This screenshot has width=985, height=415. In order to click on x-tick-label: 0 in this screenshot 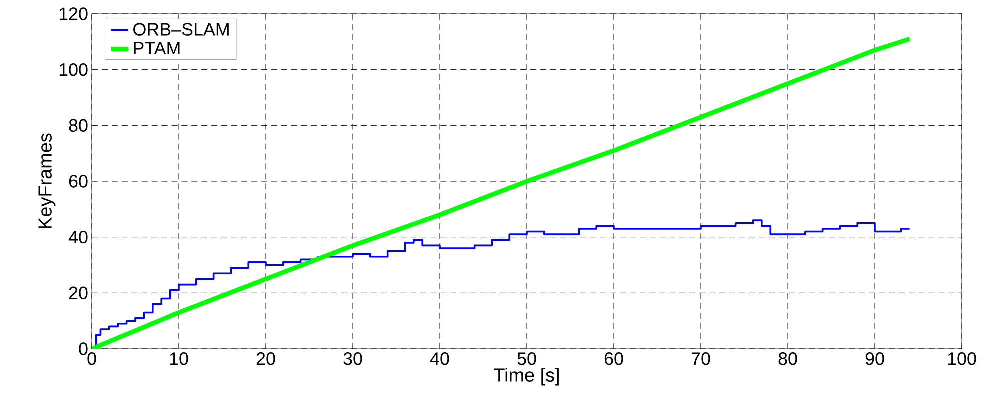, I will do `click(92, 359)`.